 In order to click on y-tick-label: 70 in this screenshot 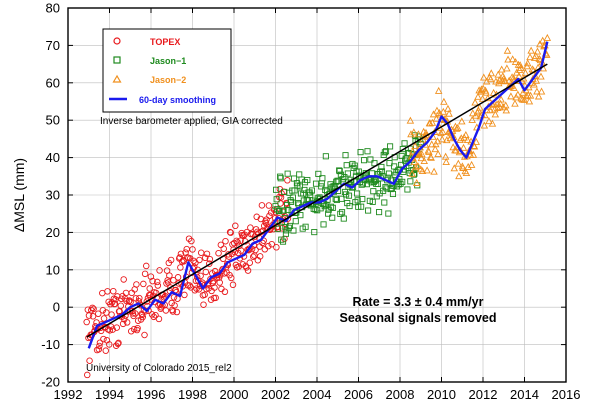, I will do `click(53, 45)`.